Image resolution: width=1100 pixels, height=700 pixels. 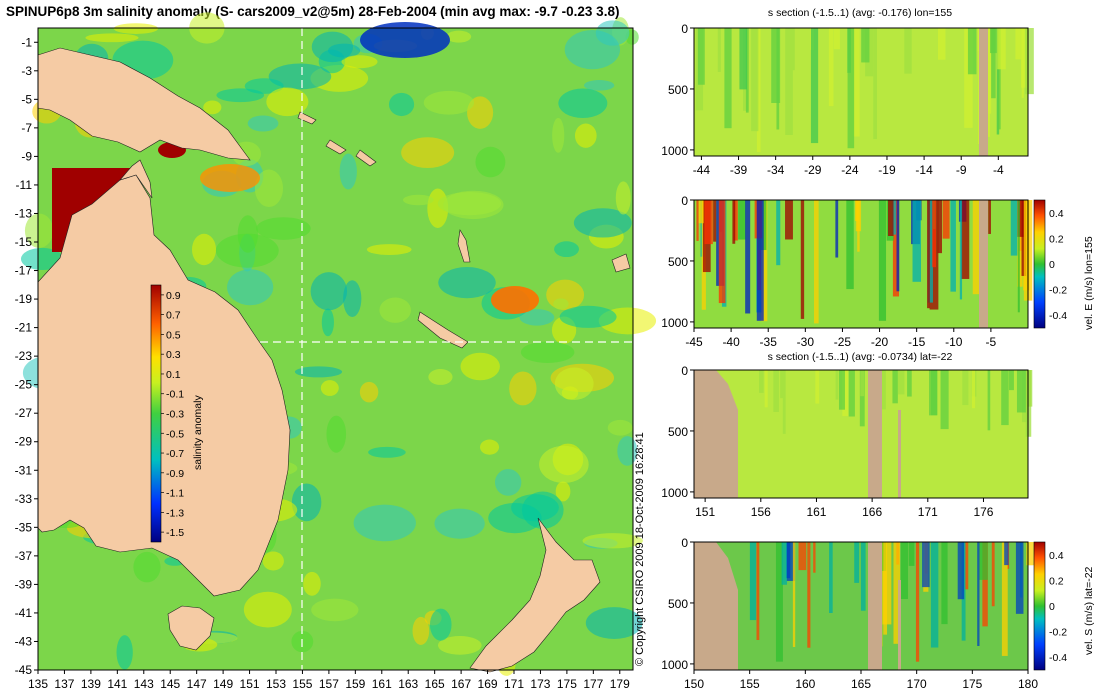 I want to click on map-y-tick-label: -41, so click(x=24, y=613).